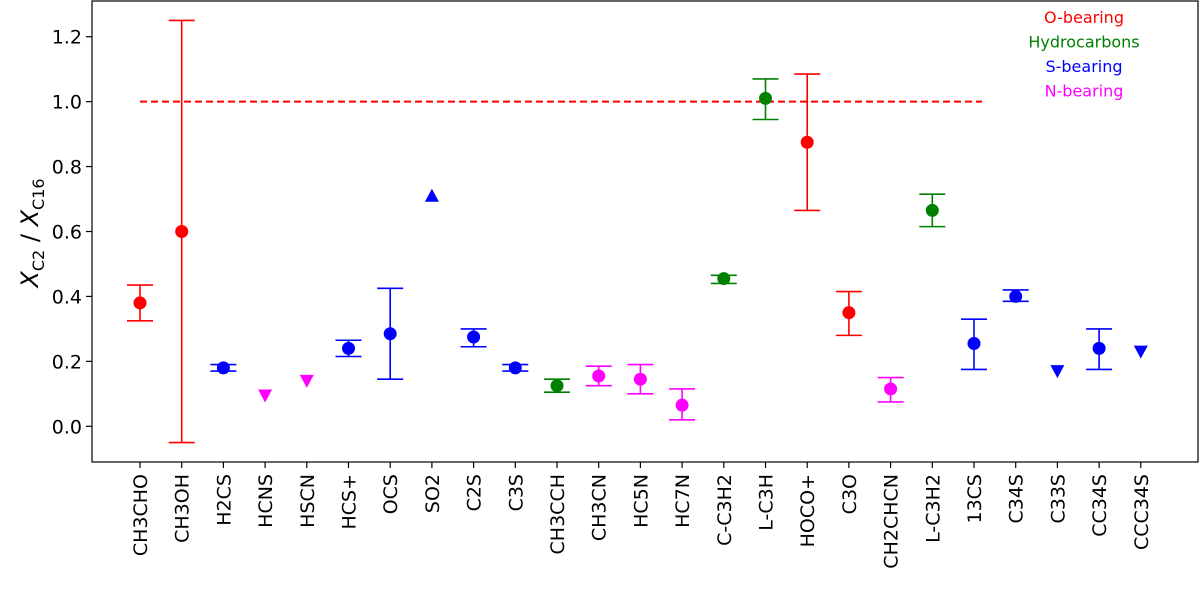  I want to click on x-tick-label: CCC34S, so click(1142, 512).